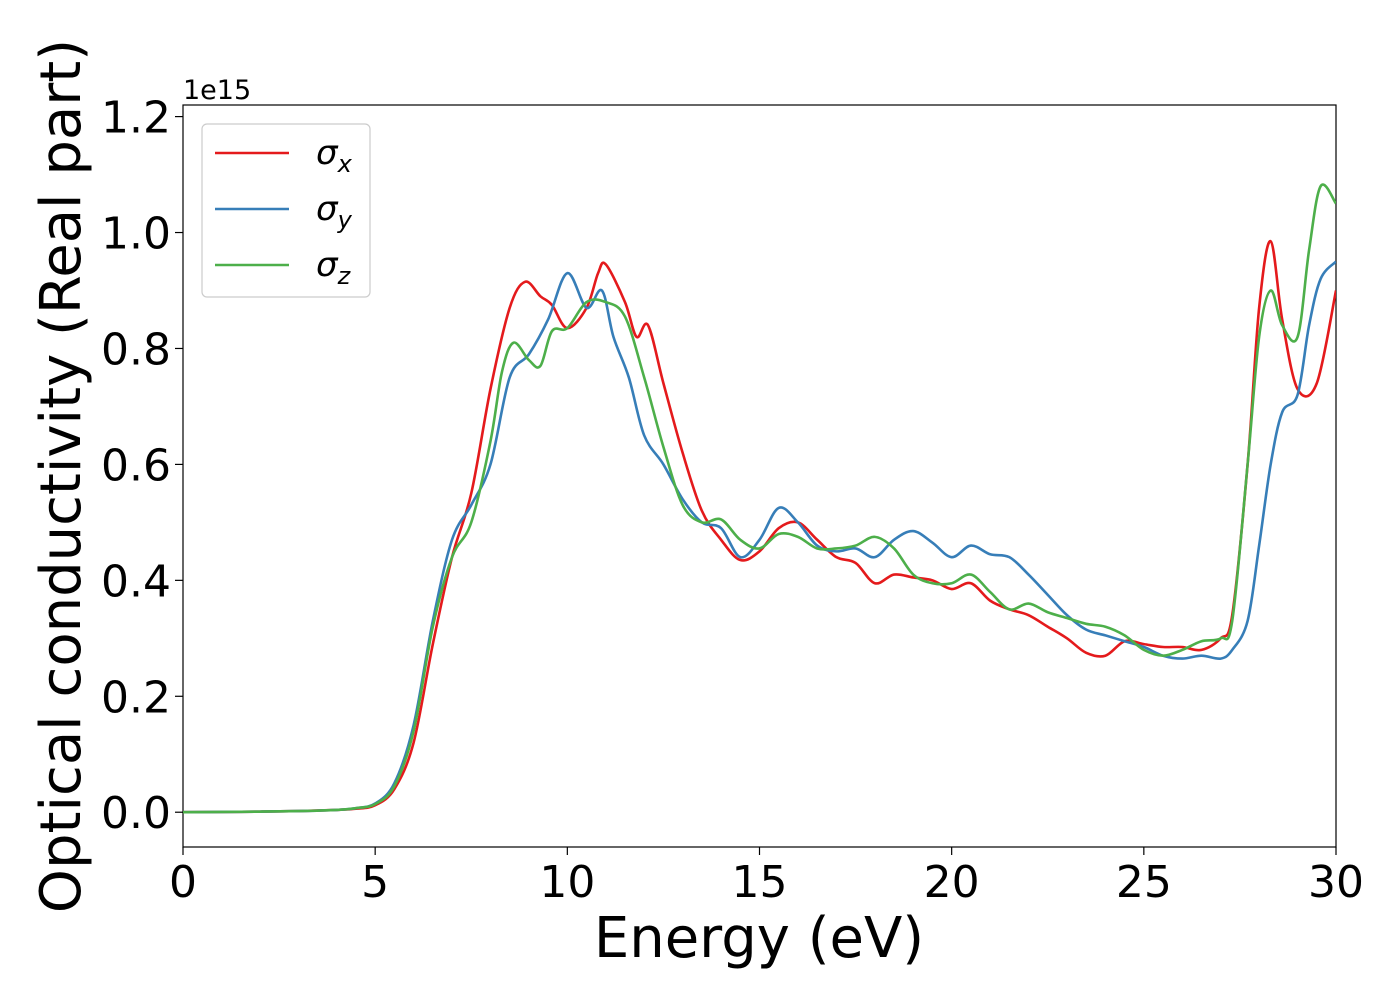 The width and height of the screenshot is (1400, 1000). Describe the element at coordinates (284, 155) in the screenshot. I see `legend-item-x: σx` at that location.